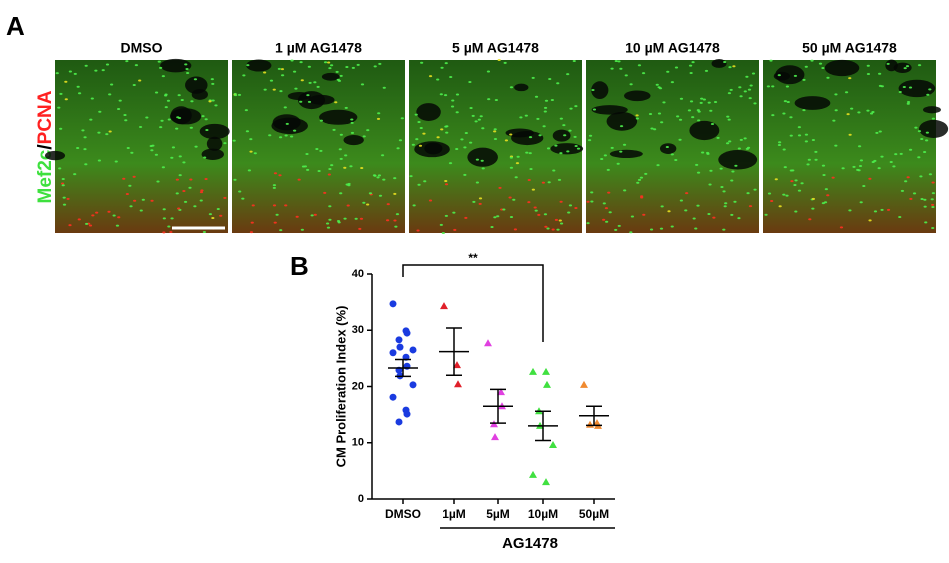 This screenshot has height=563, width=949. What do you see at coordinates (358, 443) in the screenshot?
I see `y-tick-label: 10` at bounding box center [358, 443].